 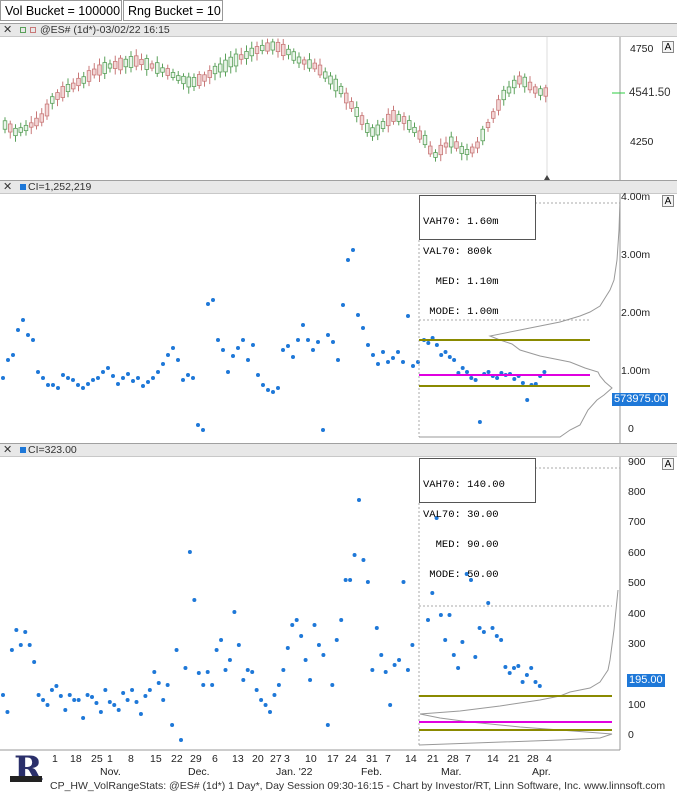 I want to click on stat-line: VAH70: 140.00, so click(x=464, y=485).